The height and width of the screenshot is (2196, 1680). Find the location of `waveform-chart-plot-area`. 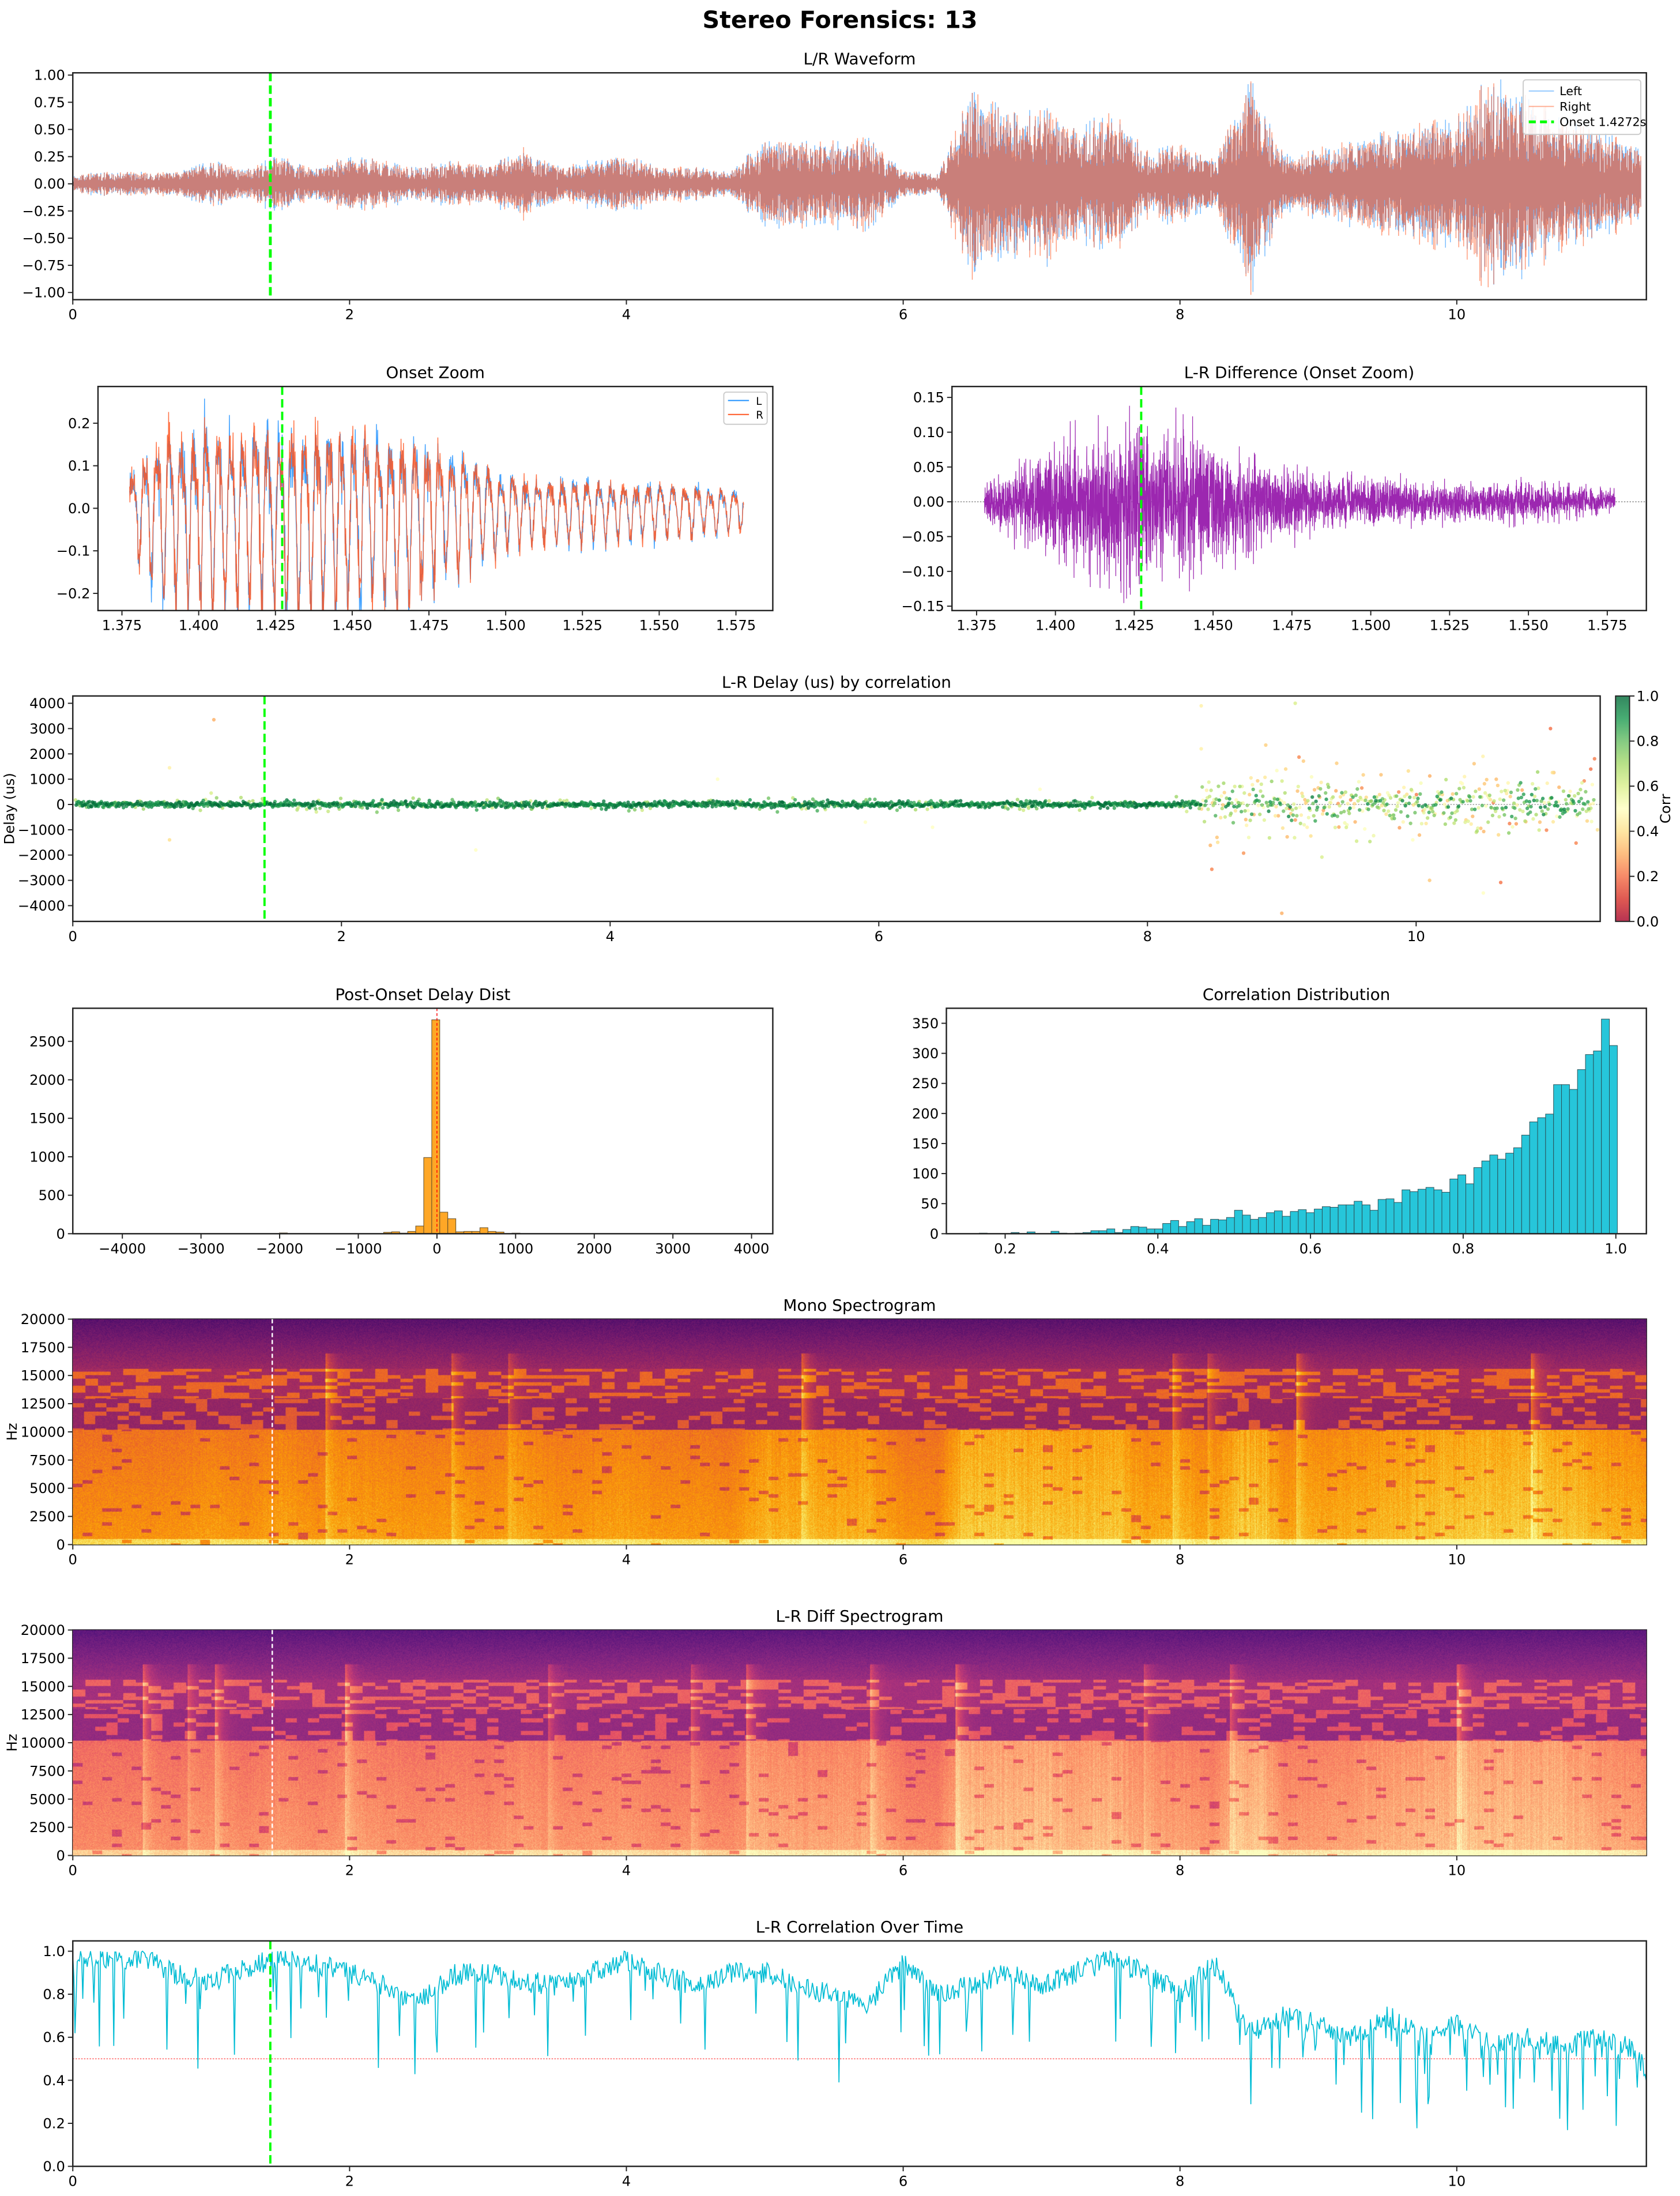

waveform-chart-plot-area is located at coordinates (857, 186).